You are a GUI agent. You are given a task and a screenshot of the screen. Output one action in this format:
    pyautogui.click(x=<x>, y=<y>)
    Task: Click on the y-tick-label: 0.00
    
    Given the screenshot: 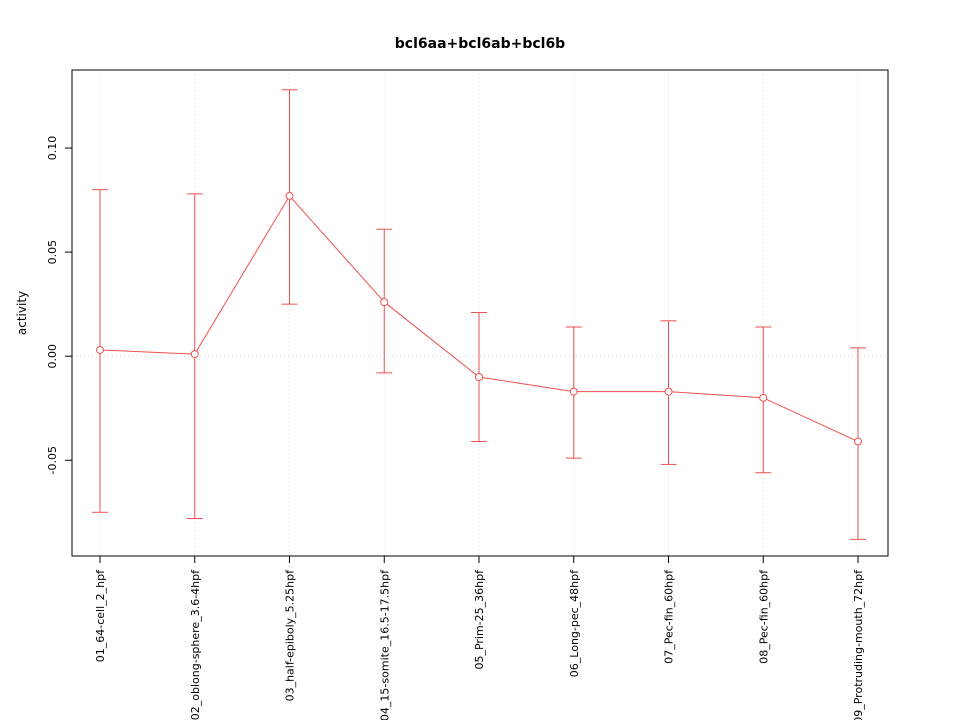 What is the action you would take?
    pyautogui.click(x=52, y=356)
    